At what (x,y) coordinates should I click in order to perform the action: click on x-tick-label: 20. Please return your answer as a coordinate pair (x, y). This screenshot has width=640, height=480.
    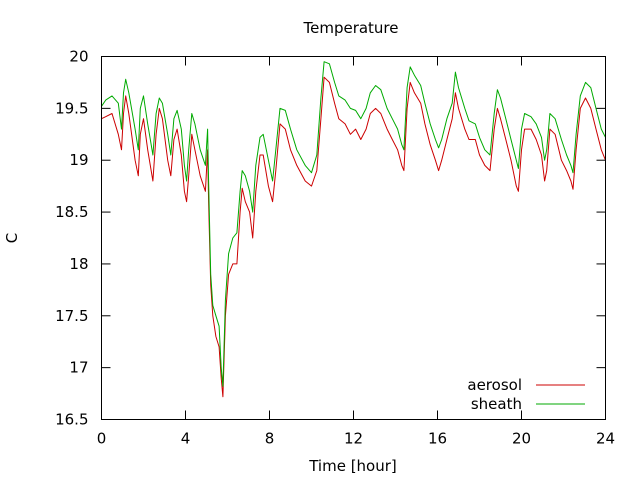
    Looking at the image, I should click on (521, 439).